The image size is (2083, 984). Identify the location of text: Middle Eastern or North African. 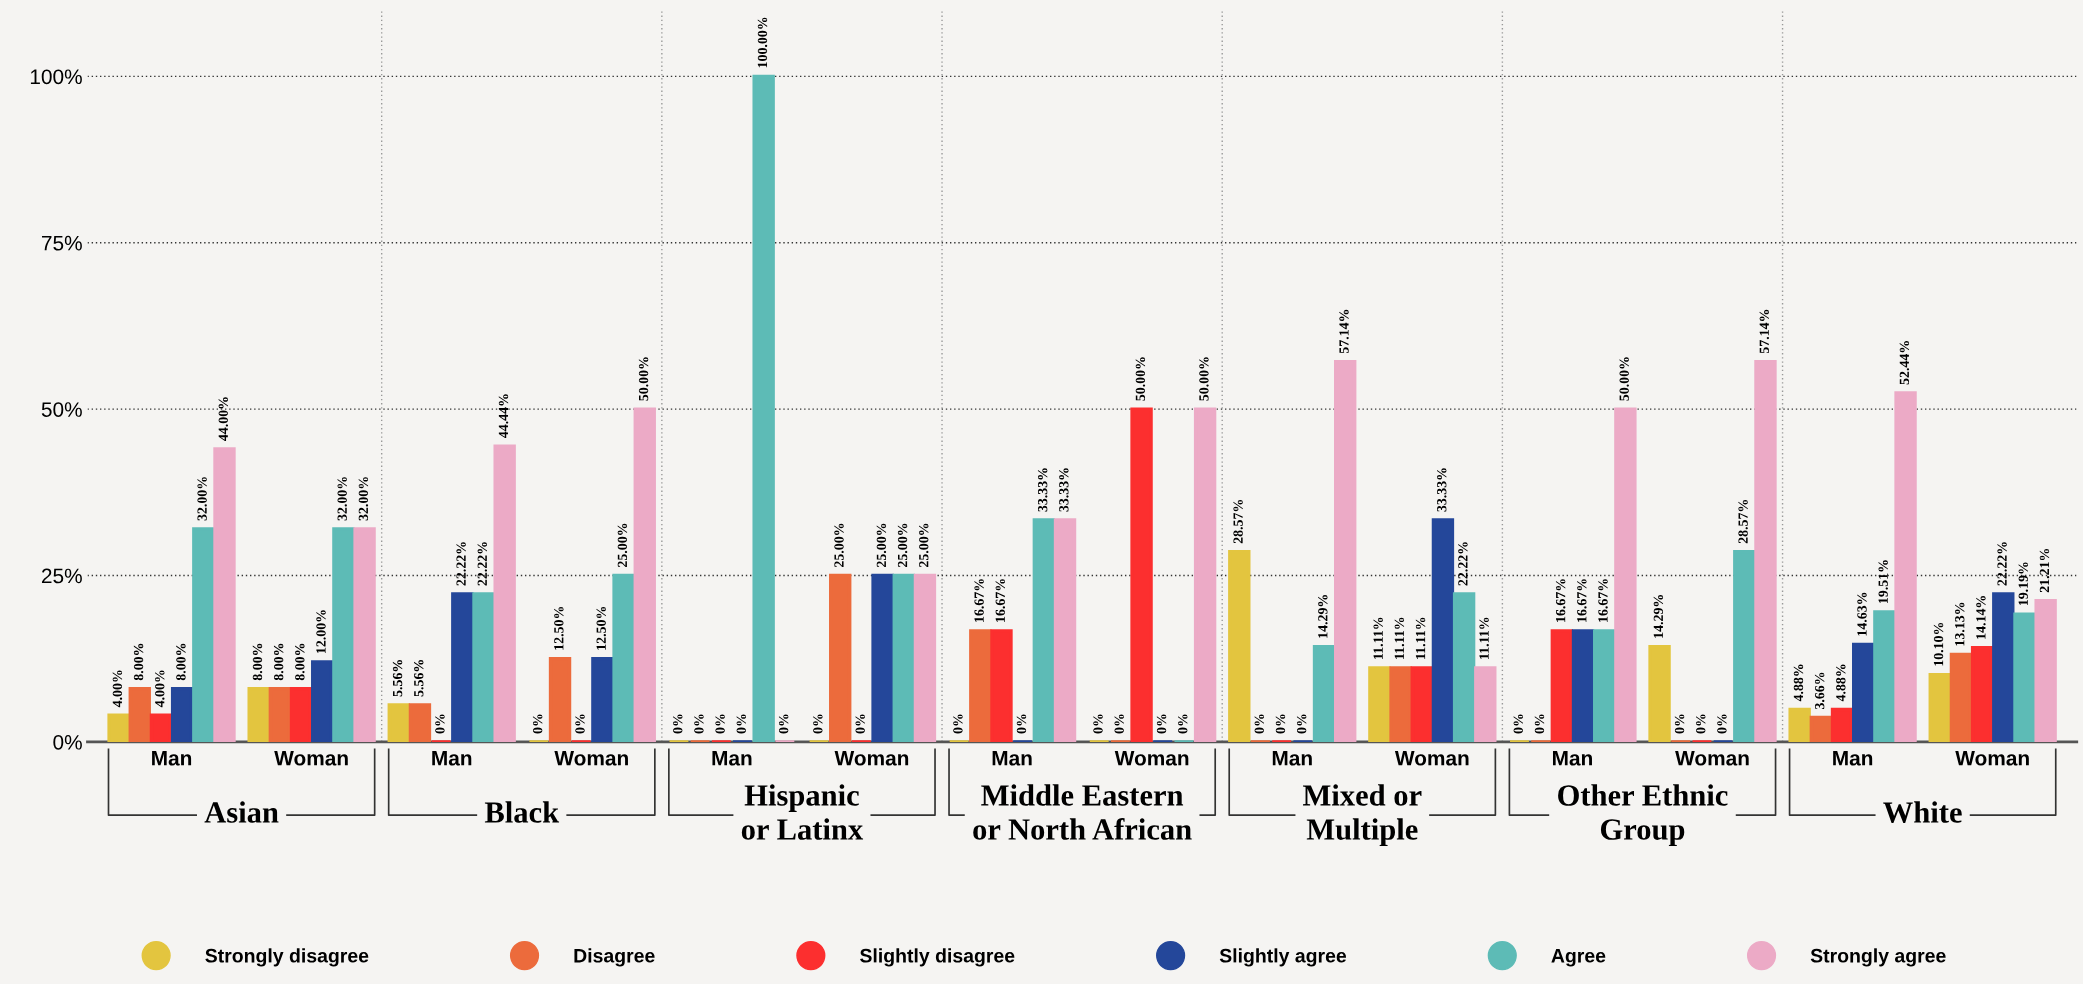
(1082, 812).